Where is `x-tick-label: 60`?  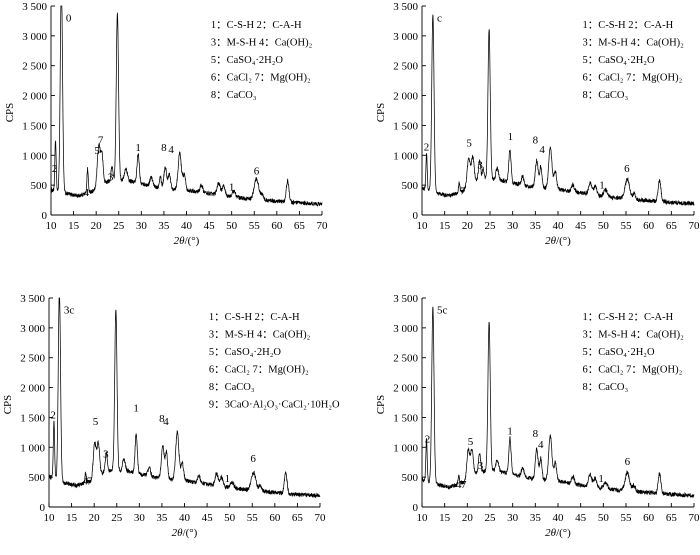 x-tick-label: 60 is located at coordinates (275, 518).